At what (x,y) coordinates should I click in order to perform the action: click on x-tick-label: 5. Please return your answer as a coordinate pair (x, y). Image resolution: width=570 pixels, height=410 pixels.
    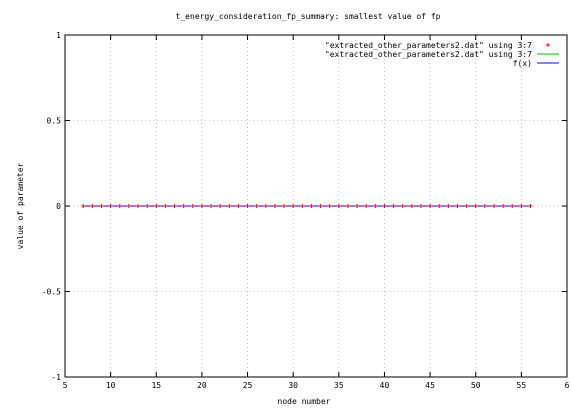
    Looking at the image, I should click on (65, 385).